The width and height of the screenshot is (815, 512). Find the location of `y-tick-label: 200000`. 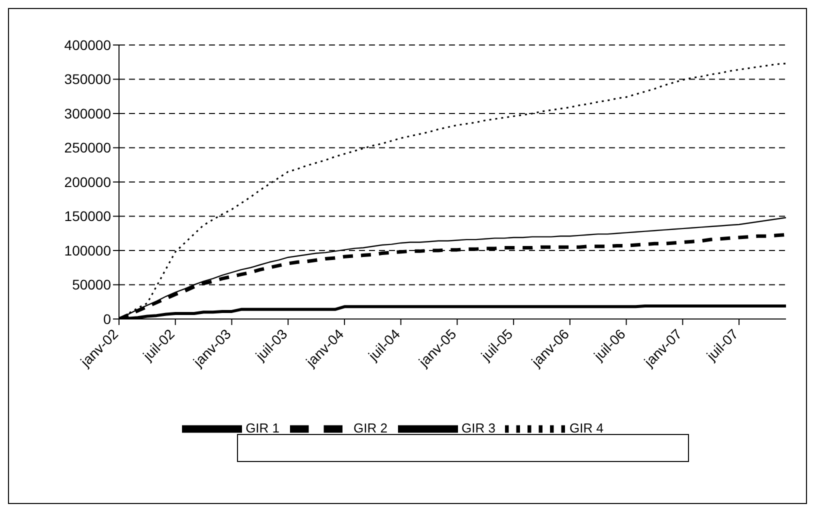

y-tick-label: 200000 is located at coordinates (88, 182).